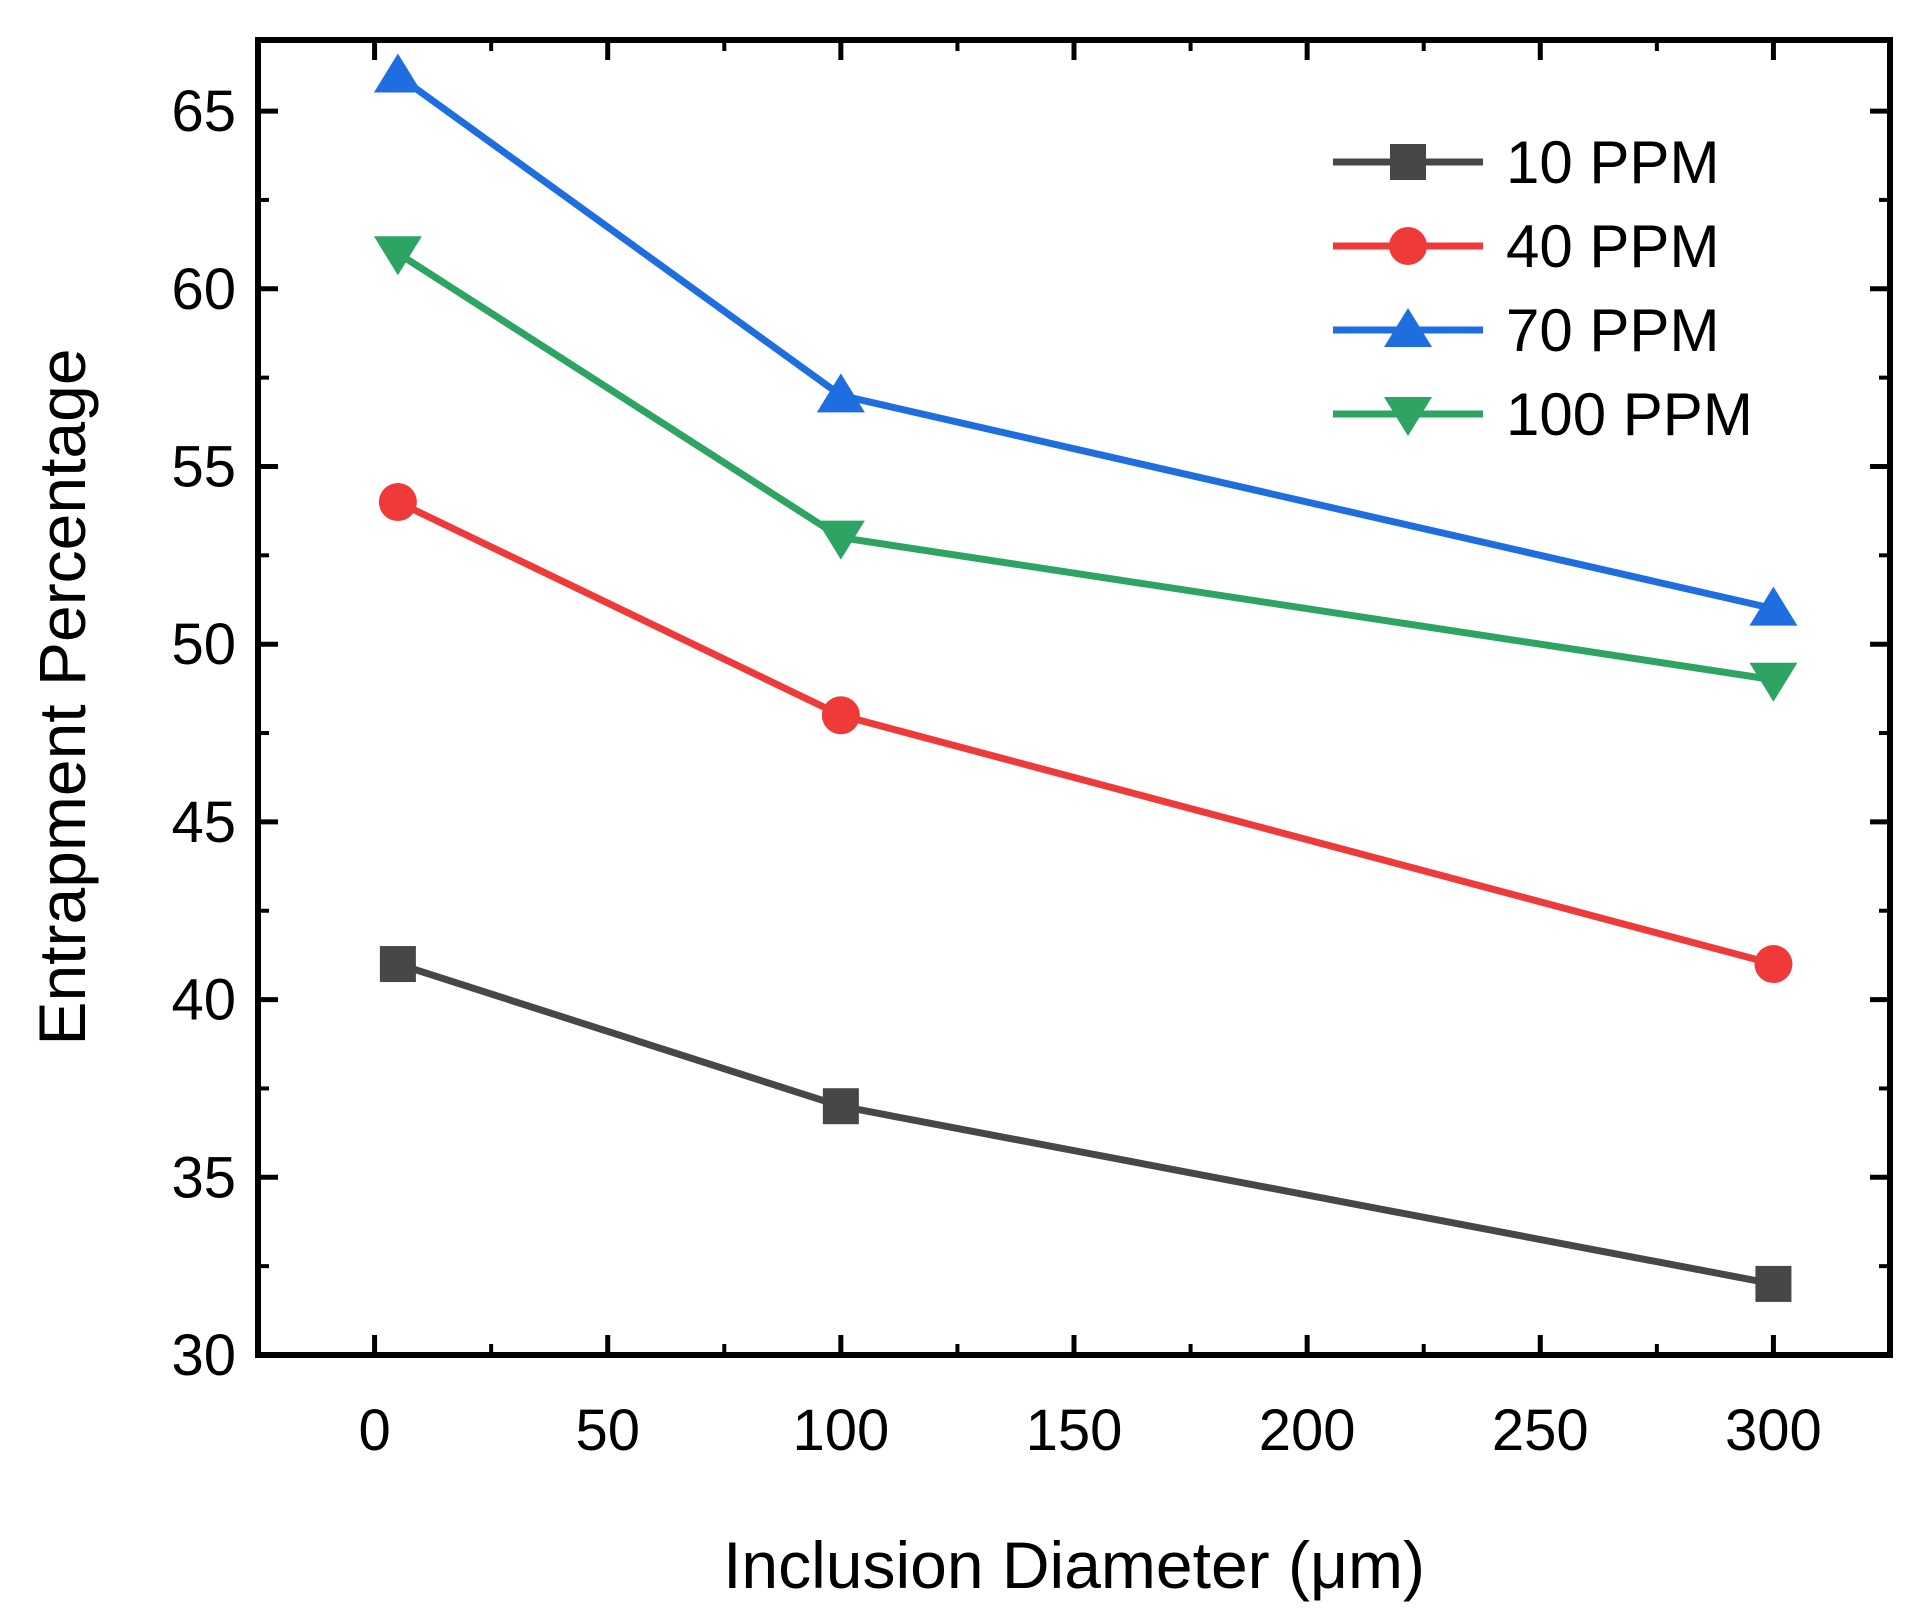 The image size is (1926, 1615). What do you see at coordinates (1612, 330) in the screenshot?
I see `legend-label-70-ppm: 70 PPM` at bounding box center [1612, 330].